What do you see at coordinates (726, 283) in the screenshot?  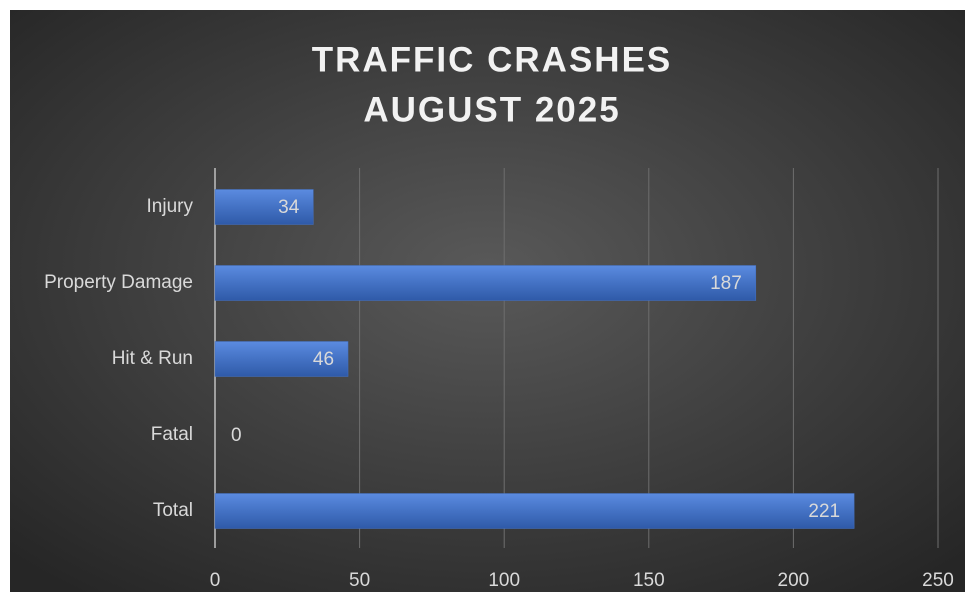 I see `data-label: 187` at bounding box center [726, 283].